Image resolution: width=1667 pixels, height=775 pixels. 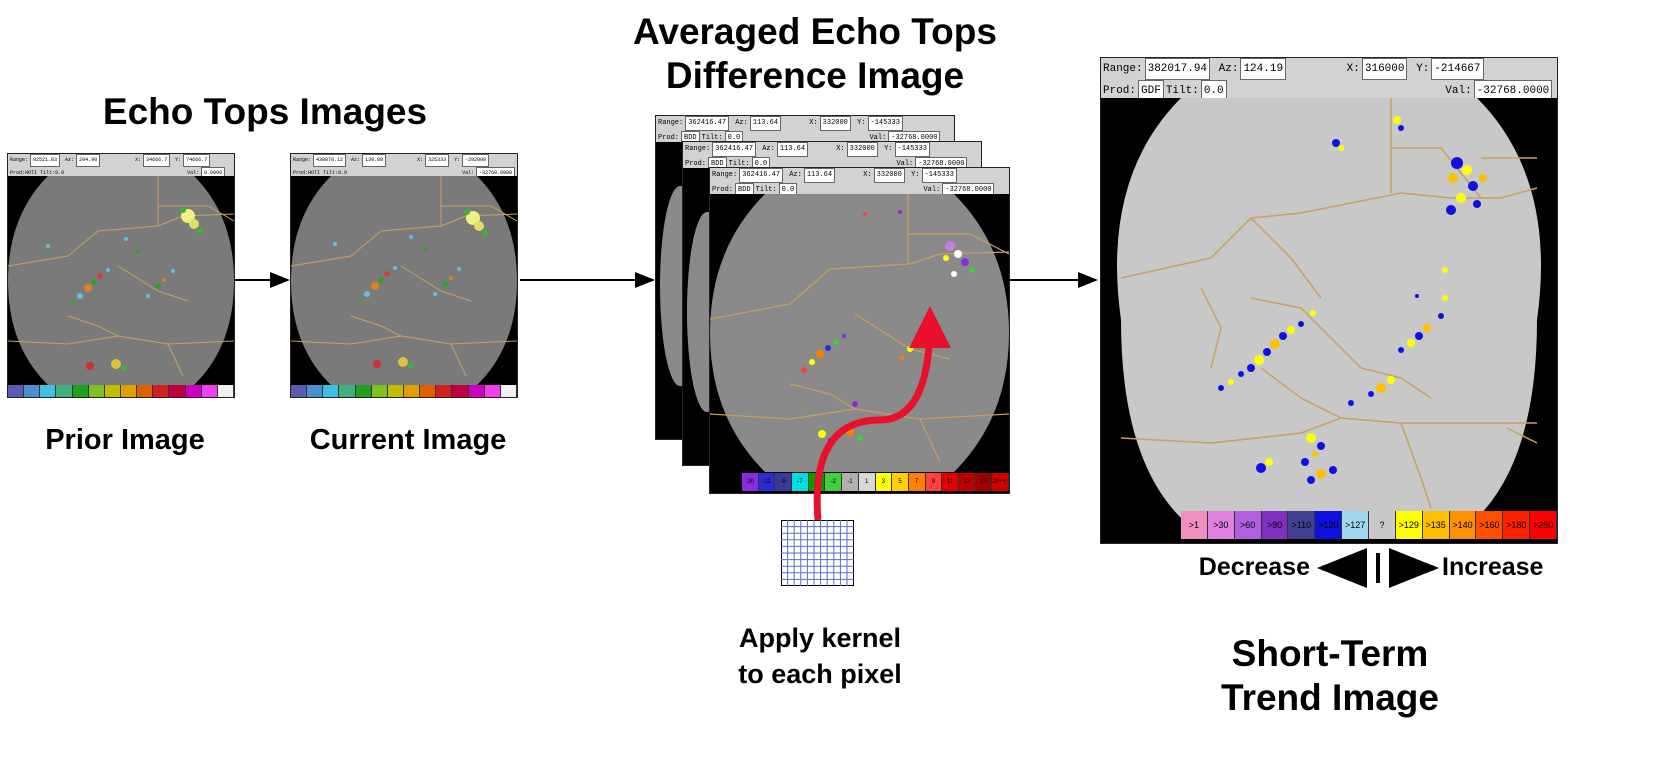 I want to click on diff-legend-swatch: -30, so click(x=750, y=482).